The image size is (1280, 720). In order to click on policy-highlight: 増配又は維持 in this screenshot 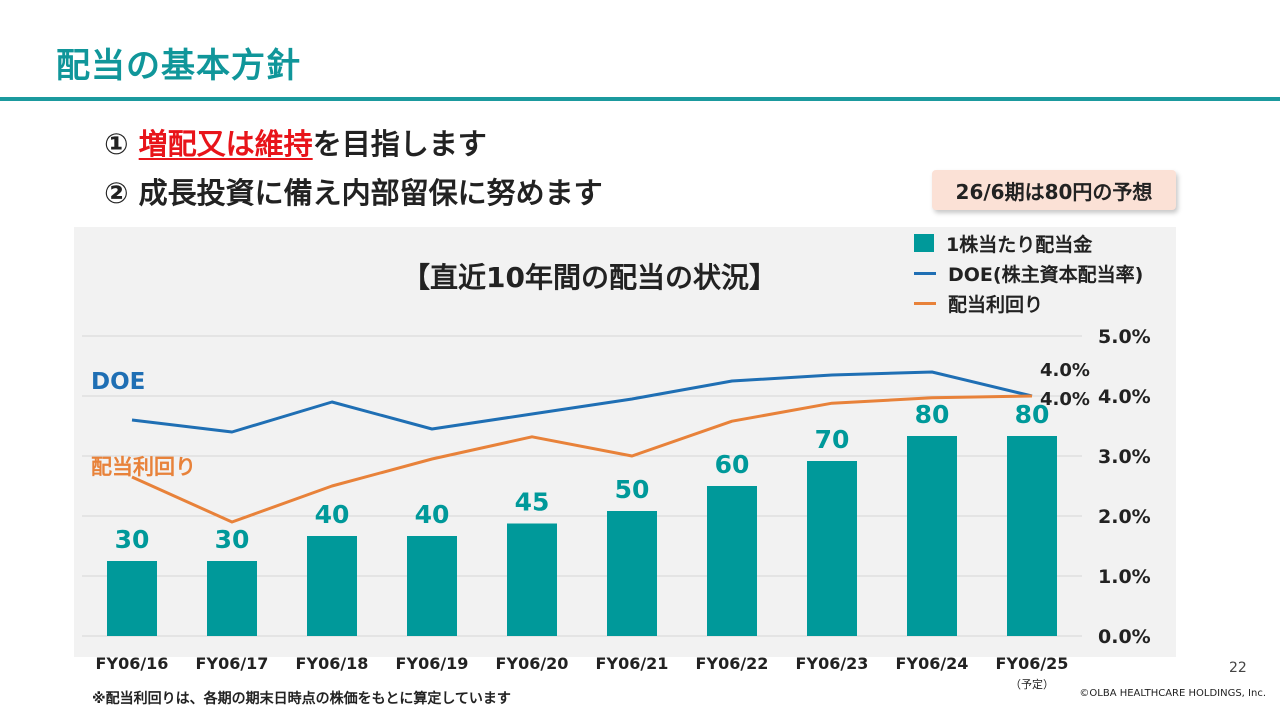, I will do `click(225, 144)`.